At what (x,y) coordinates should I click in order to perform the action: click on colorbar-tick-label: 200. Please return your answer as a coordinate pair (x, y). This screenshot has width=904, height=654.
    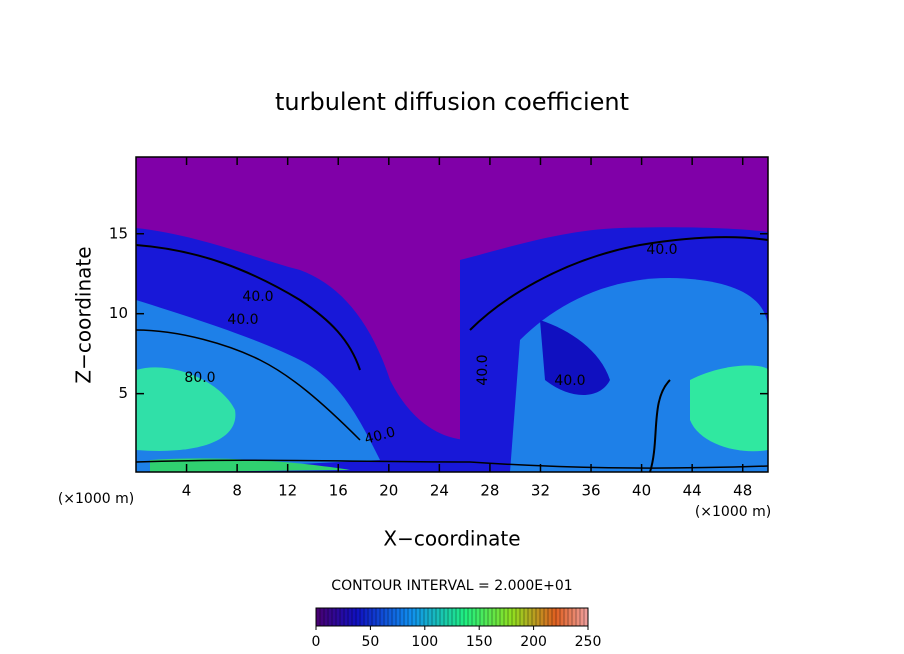
    Looking at the image, I should click on (533, 642).